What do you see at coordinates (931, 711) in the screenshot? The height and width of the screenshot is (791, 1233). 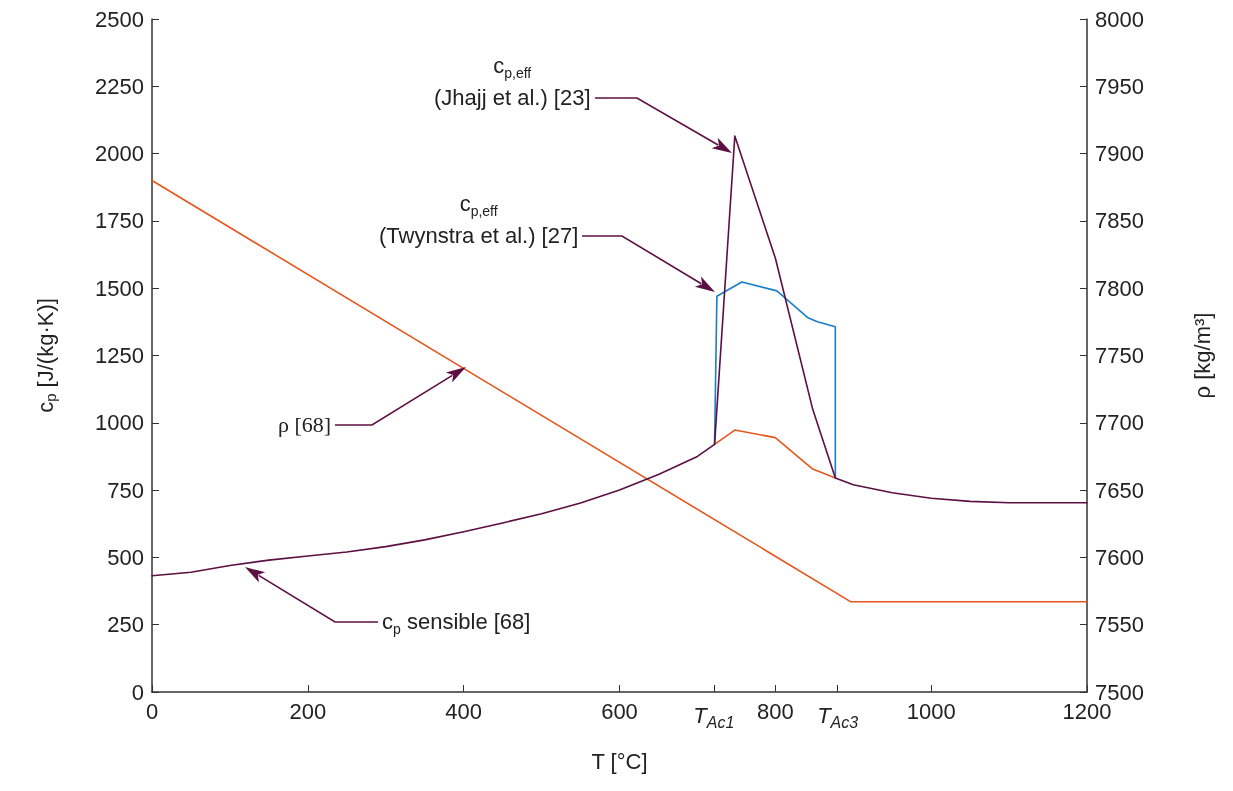 I see `x-tick-label: 1000` at bounding box center [931, 711].